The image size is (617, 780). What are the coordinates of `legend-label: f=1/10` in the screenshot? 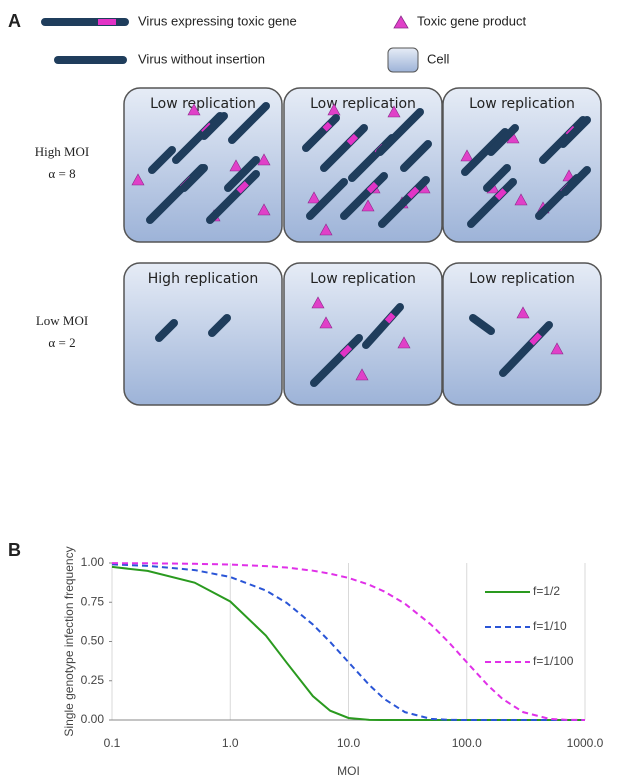 It's located at (550, 626).